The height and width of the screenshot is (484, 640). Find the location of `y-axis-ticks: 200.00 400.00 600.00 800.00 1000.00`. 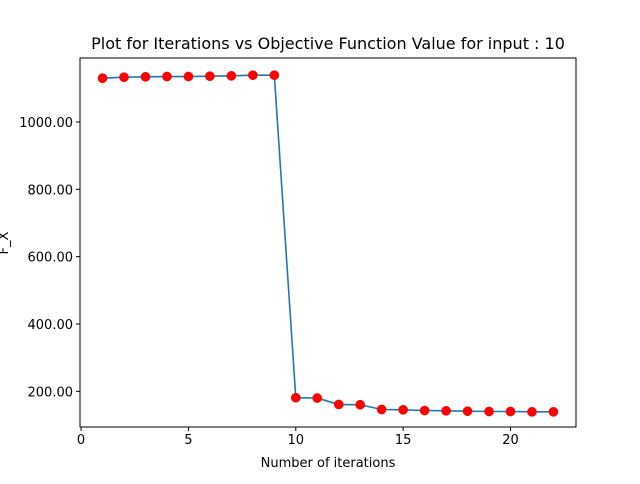

y-axis-ticks: 200.00 400.00 600.00 800.00 1000.00 is located at coordinates (49, 258).